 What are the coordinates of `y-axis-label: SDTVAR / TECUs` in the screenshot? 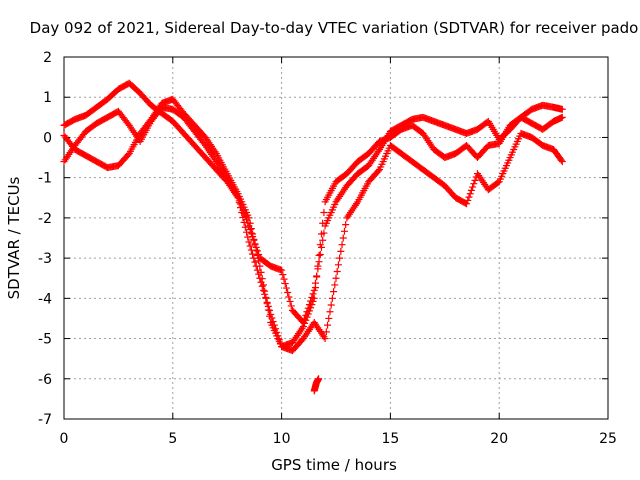 It's located at (14, 237).